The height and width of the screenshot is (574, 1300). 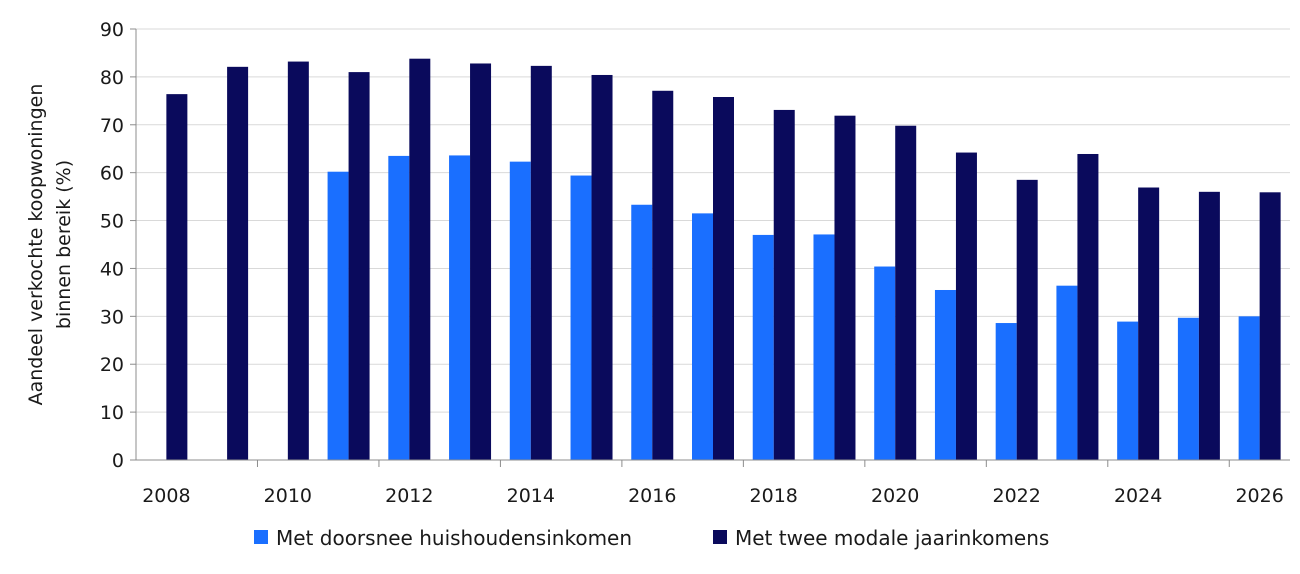 What do you see at coordinates (642, 332) in the screenshot?
I see `bar-doorsnee-2016` at bounding box center [642, 332].